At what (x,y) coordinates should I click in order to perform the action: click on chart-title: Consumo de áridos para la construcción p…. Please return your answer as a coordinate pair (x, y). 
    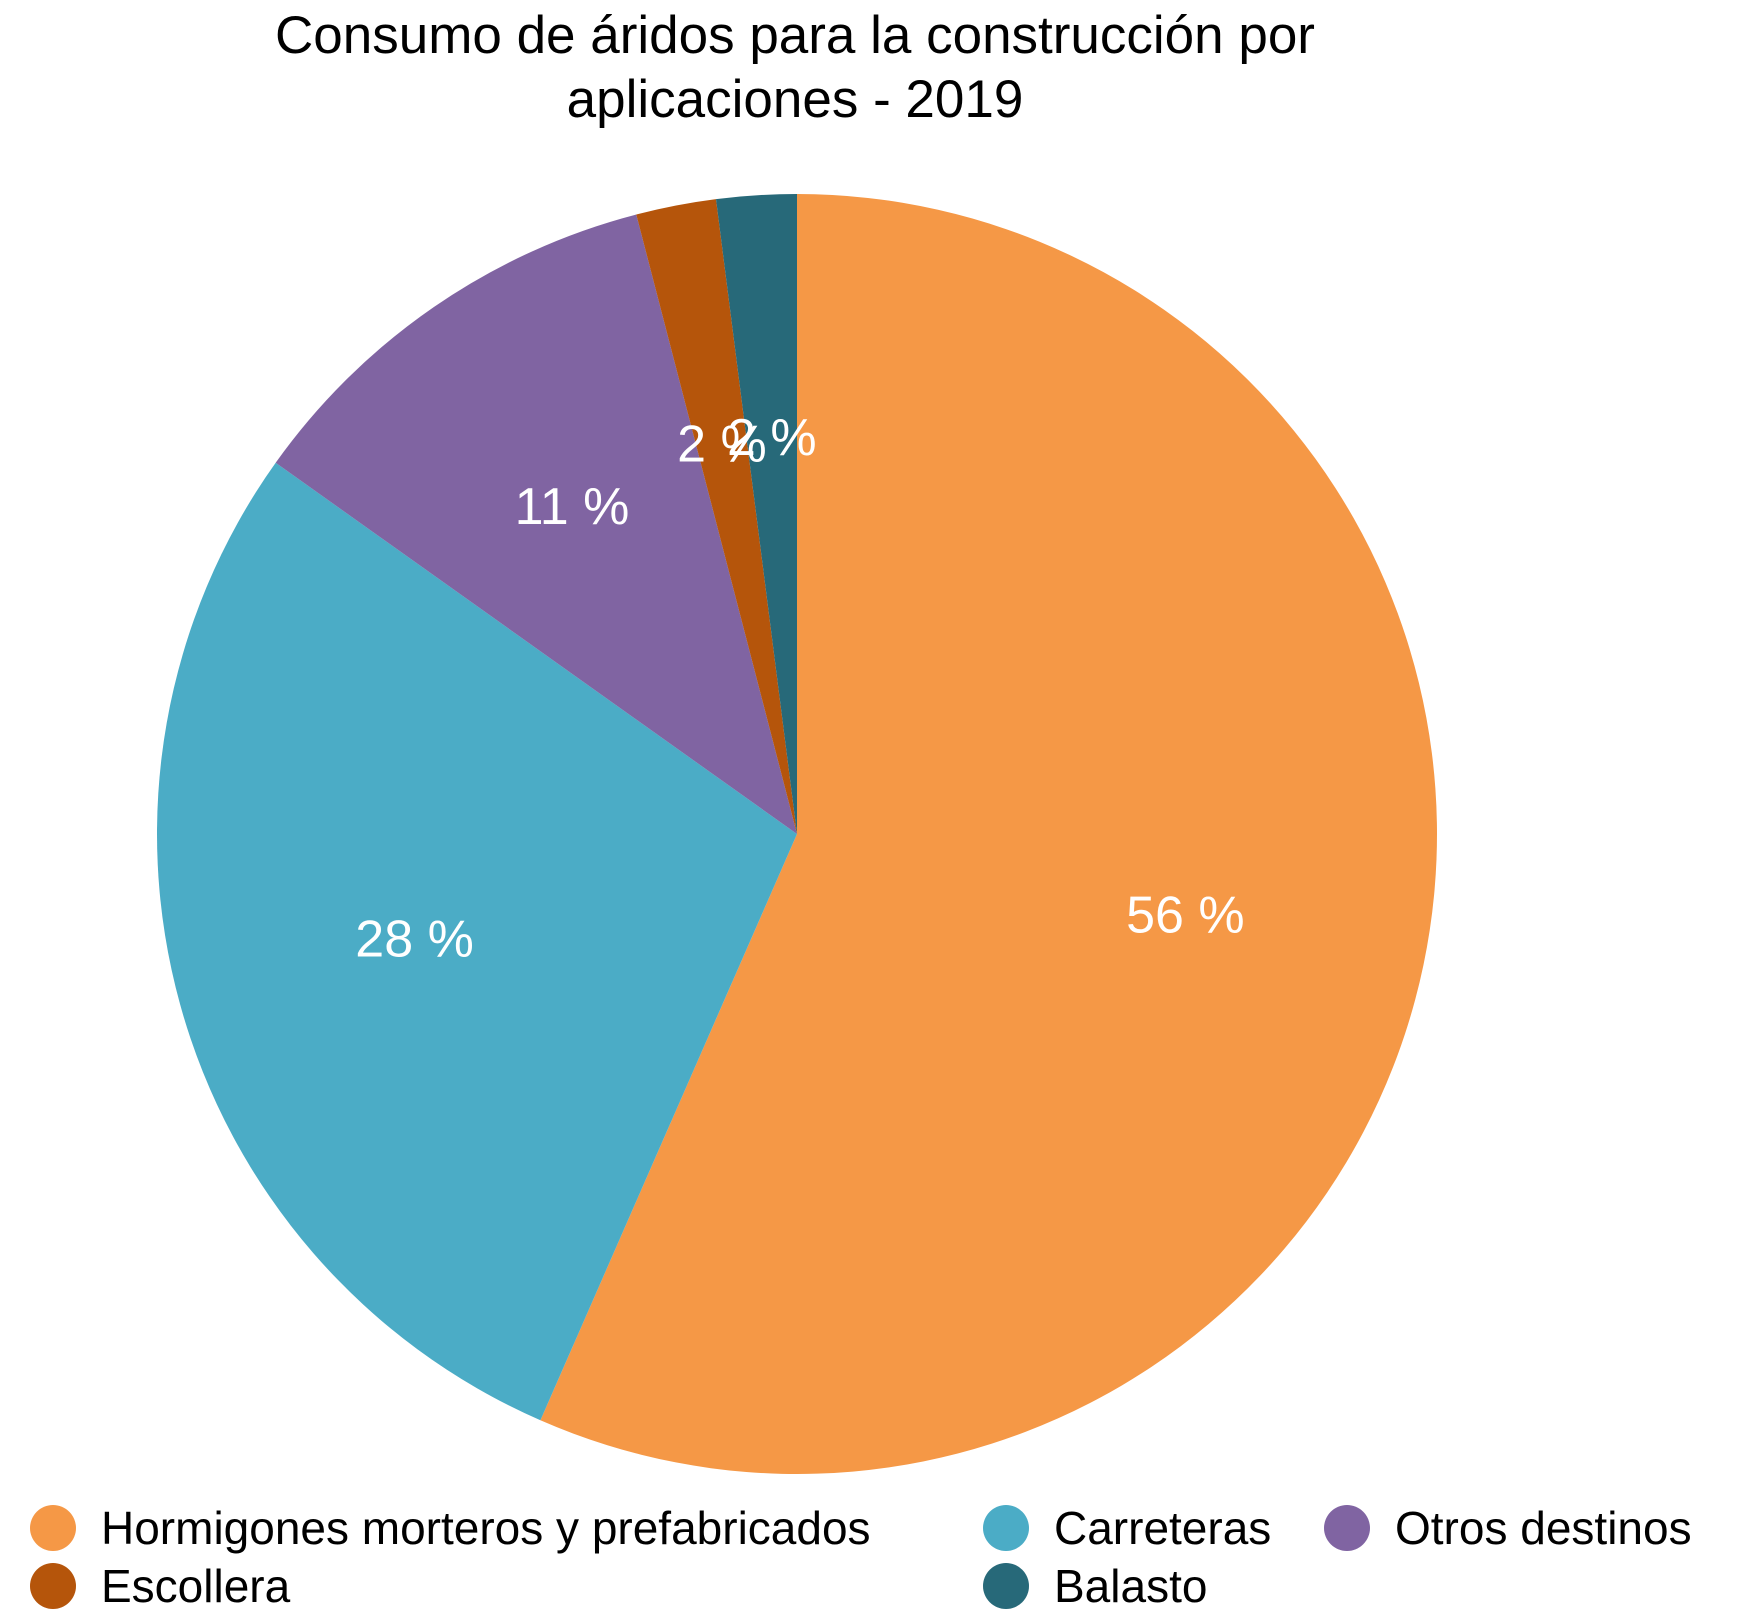
    Looking at the image, I should click on (795, 68).